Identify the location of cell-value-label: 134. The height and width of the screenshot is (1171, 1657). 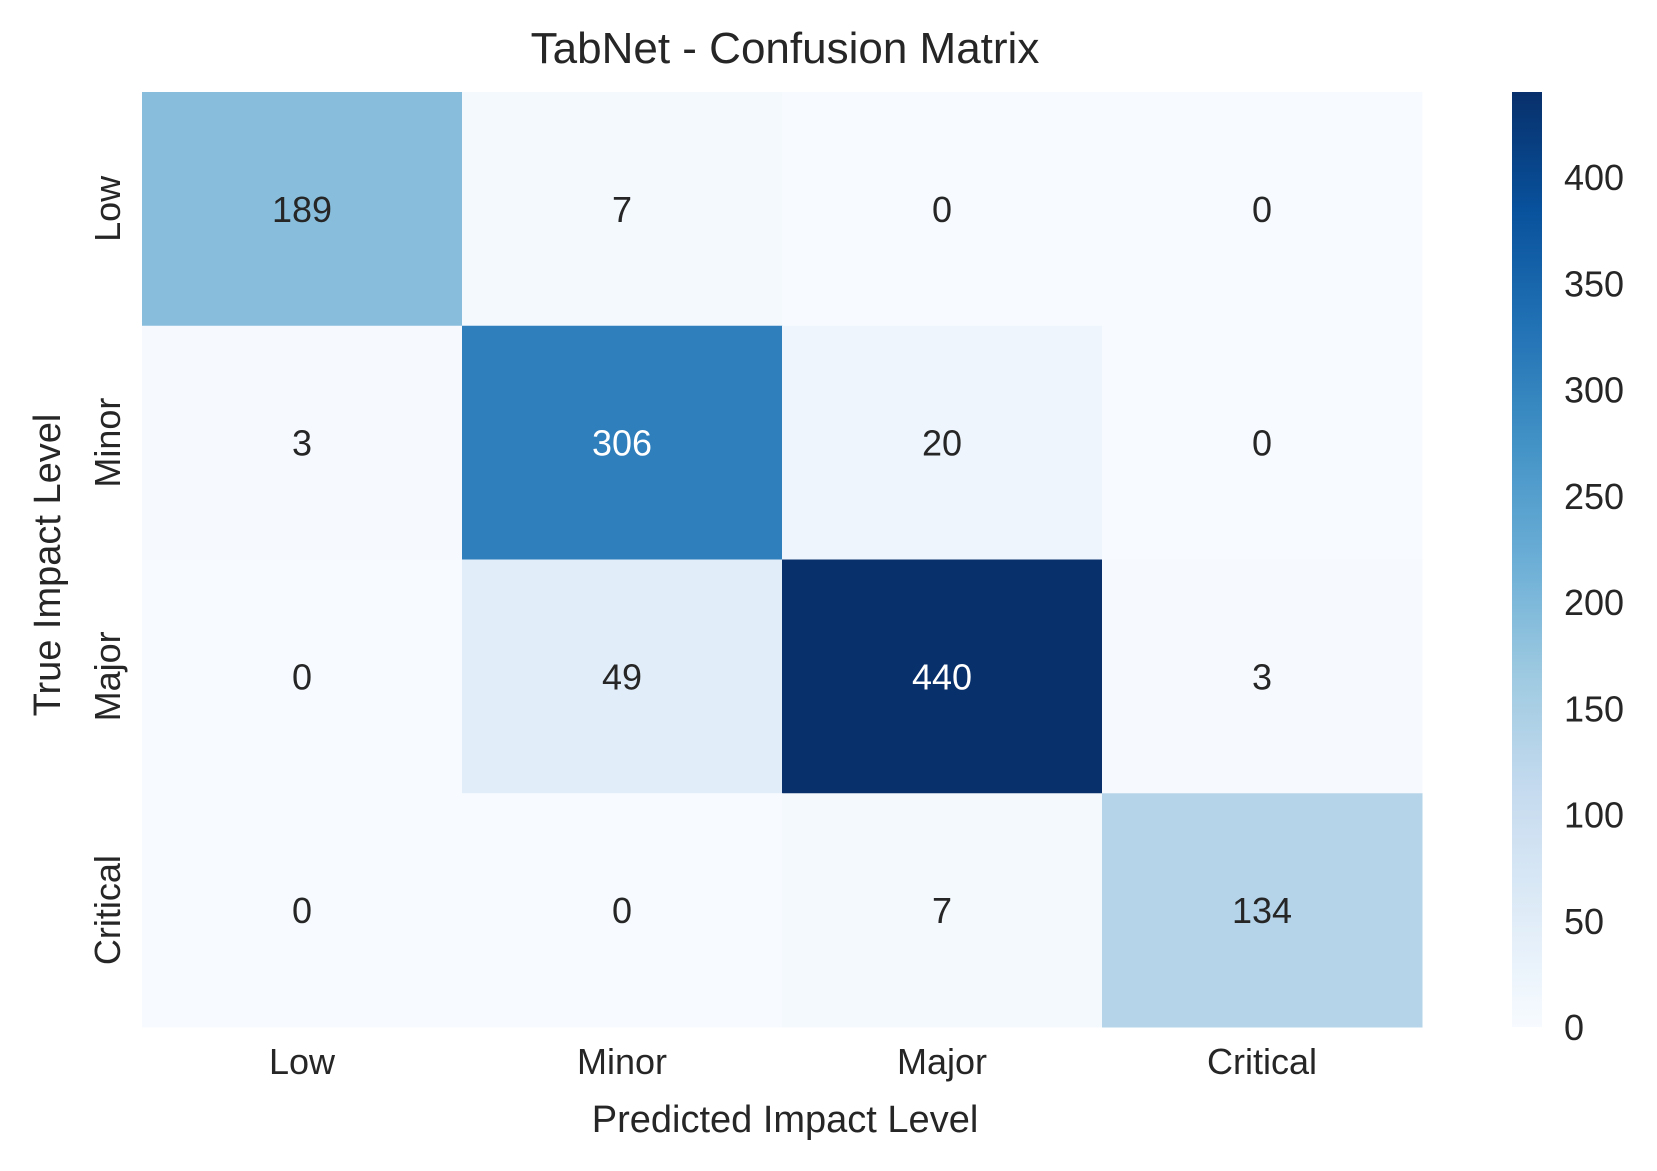
(1262, 910).